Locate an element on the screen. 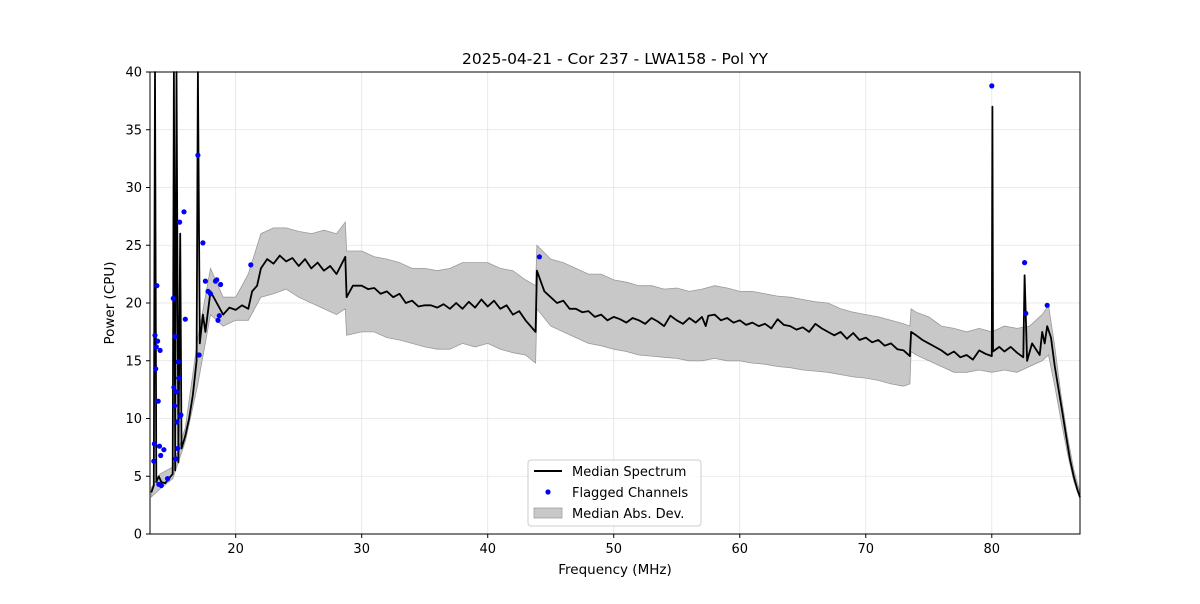 The image size is (1200, 604). y-tick-label-2: 10 is located at coordinates (133, 419).